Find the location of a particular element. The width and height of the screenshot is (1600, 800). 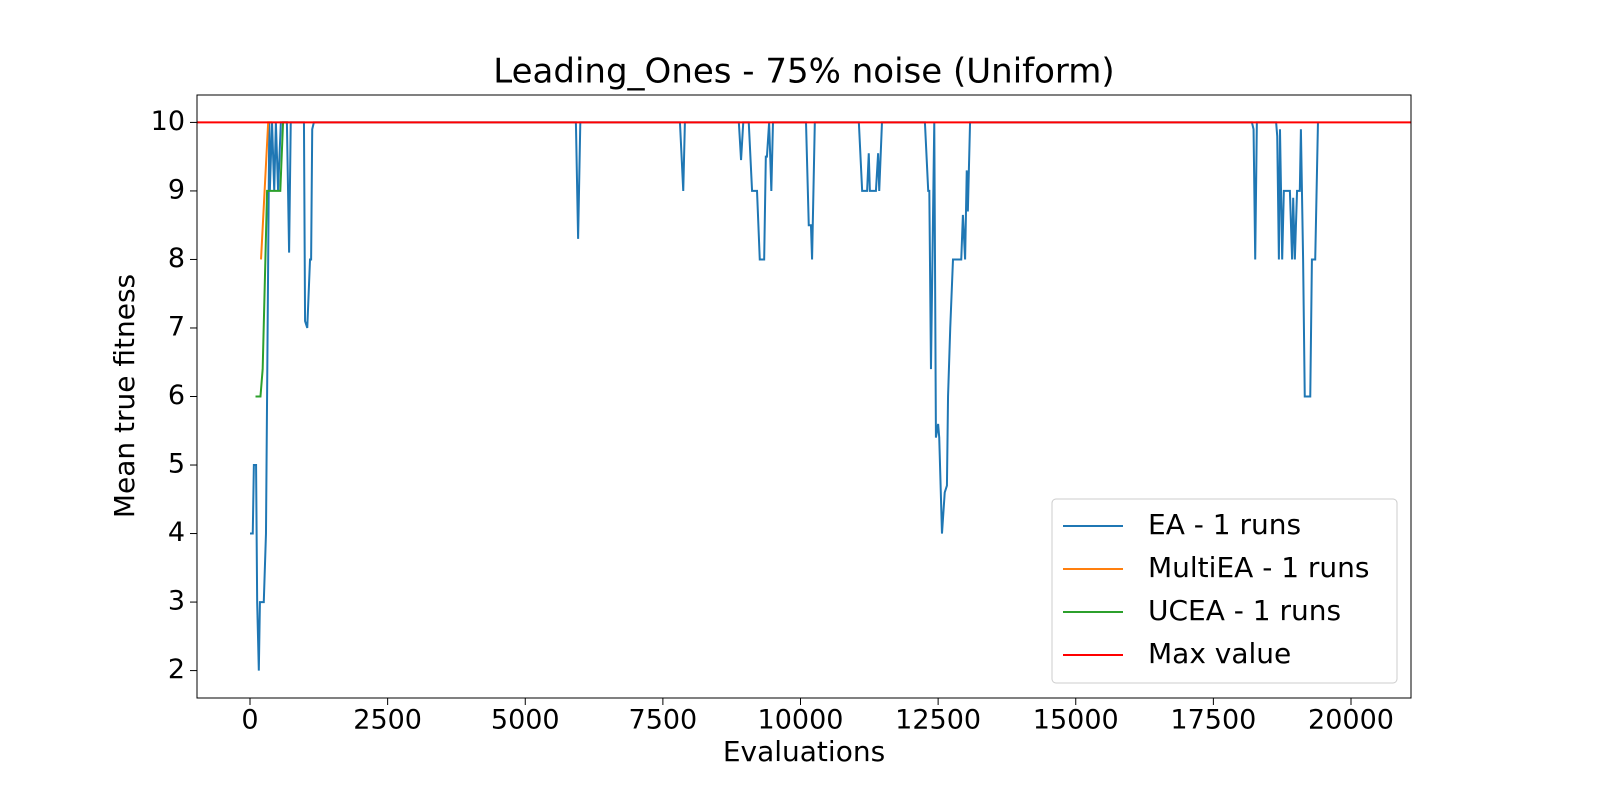

y-tick-label: 10 is located at coordinates (168, 121).